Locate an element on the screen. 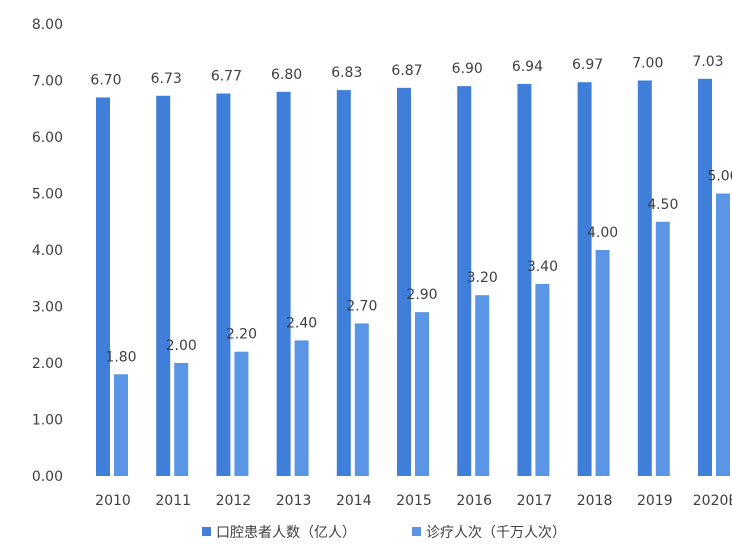  data-label-series-2: 2.40 is located at coordinates (301, 323).